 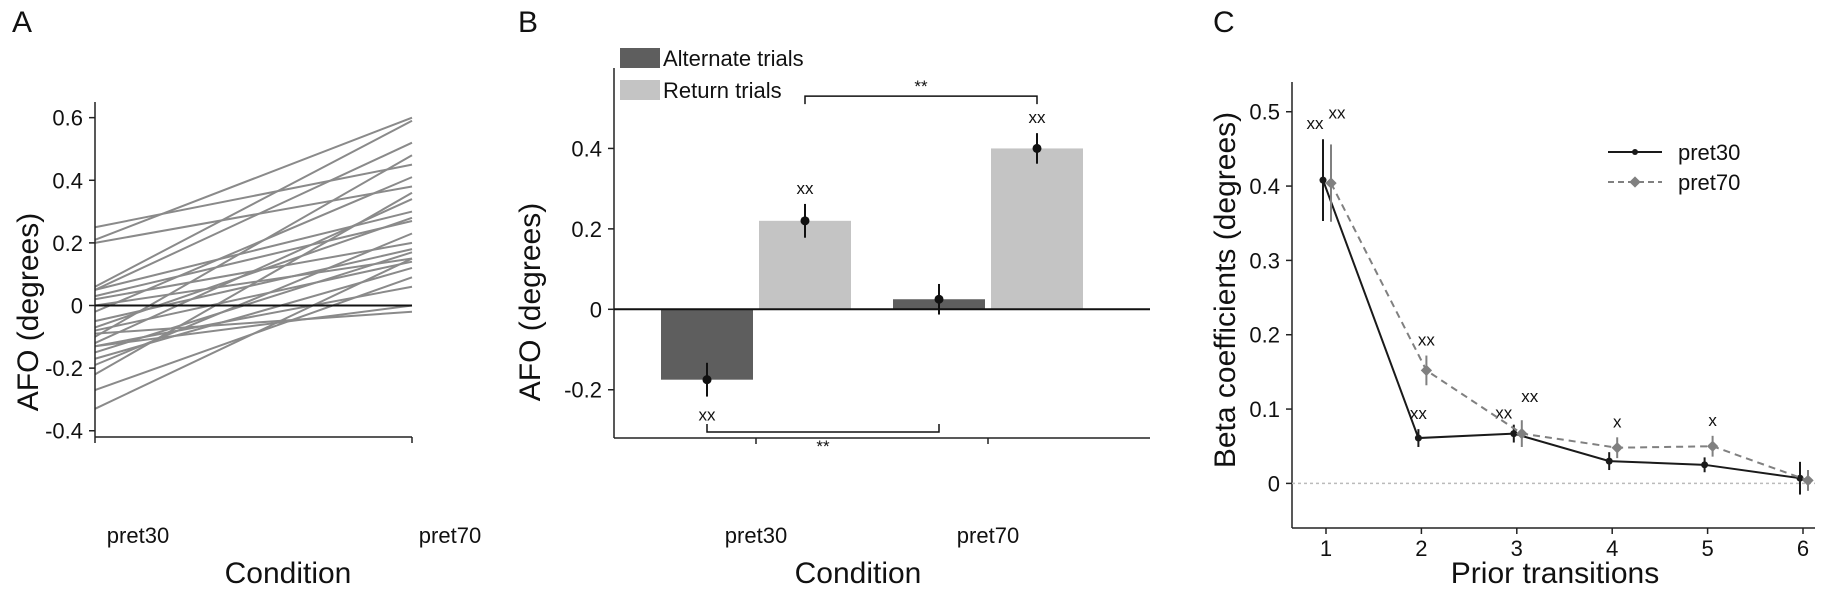 I want to click on legend-label-pret30: pret30, so click(x=1709, y=152).